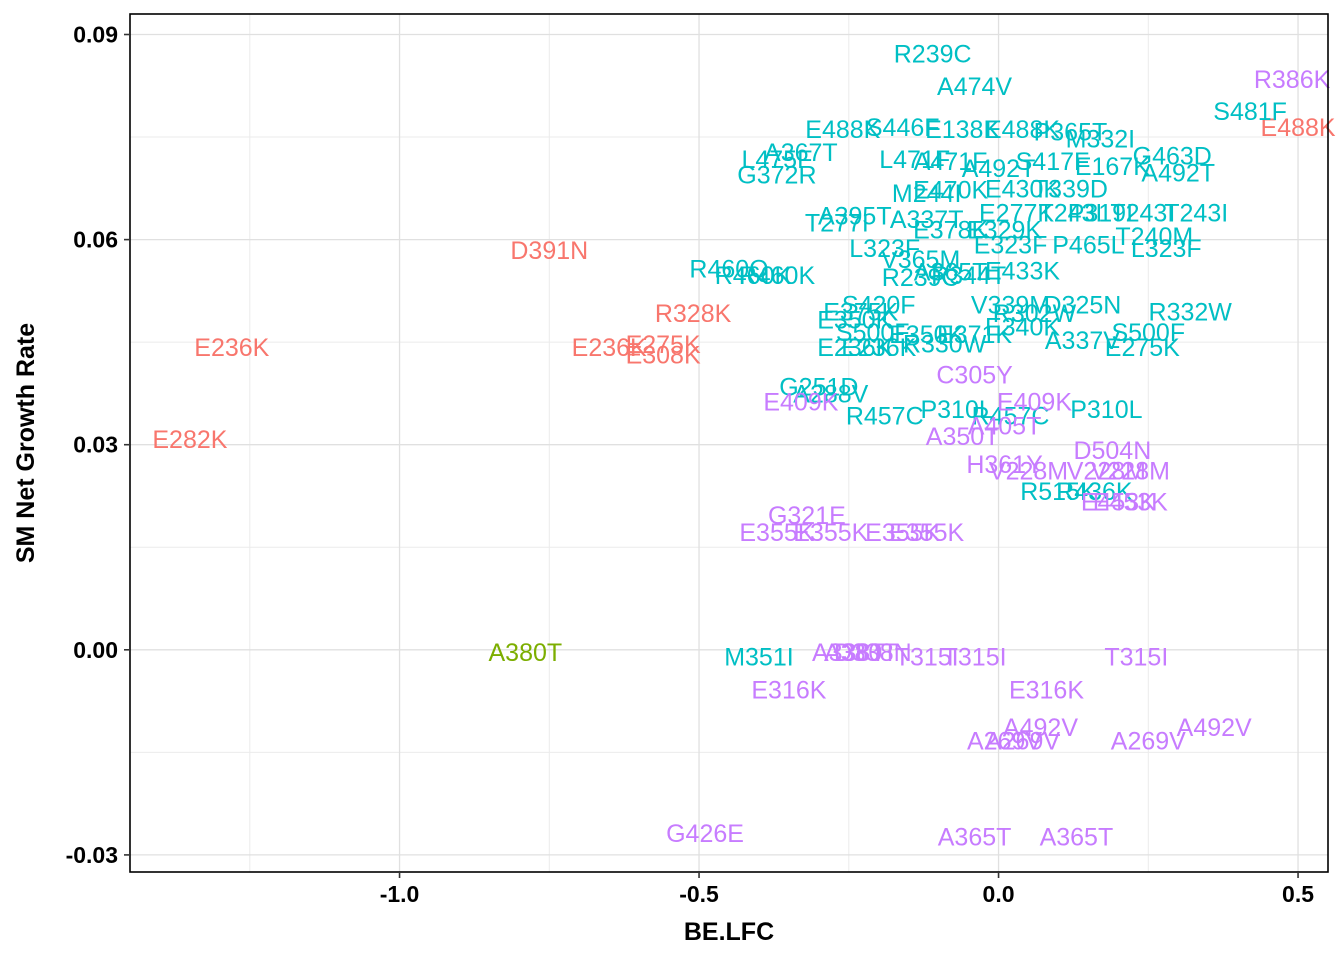  Describe the element at coordinates (1082, 341) in the screenshot. I see `point-label: A337V` at that location.